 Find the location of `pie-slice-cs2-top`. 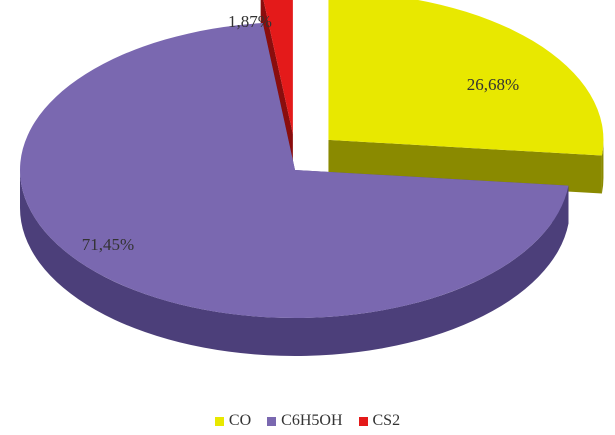

pie-slice-cs2-top is located at coordinates (278, 67).